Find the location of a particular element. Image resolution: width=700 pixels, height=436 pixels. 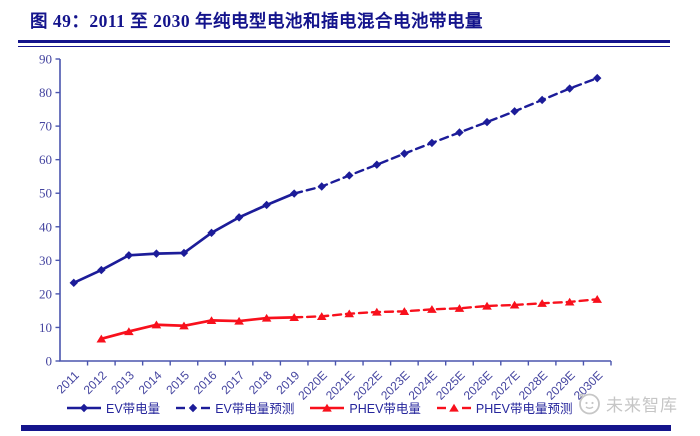

x-tick-label: 2016 is located at coordinates (205, 382).